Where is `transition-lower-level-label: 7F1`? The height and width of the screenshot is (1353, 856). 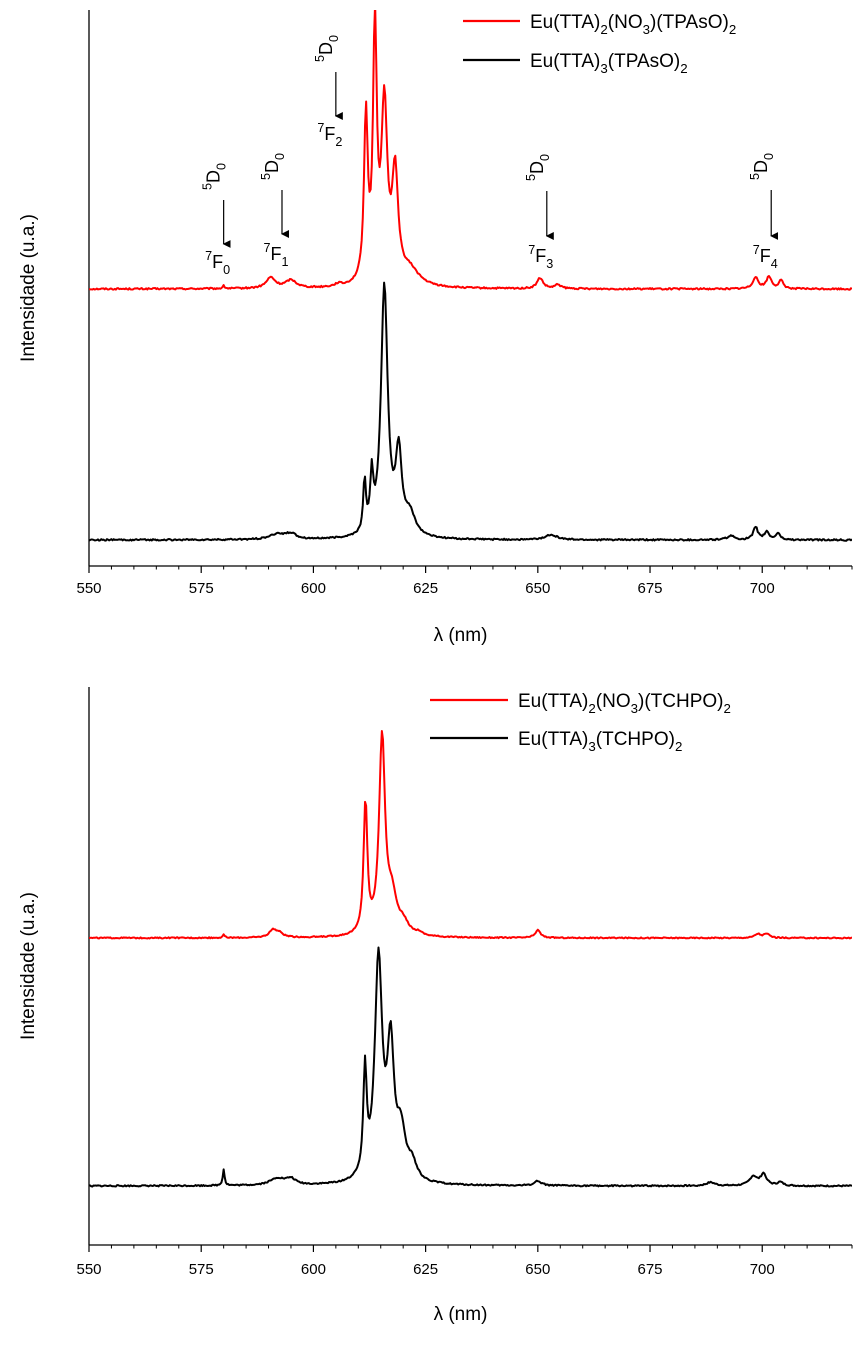 transition-lower-level-label: 7F1 is located at coordinates (275, 255).